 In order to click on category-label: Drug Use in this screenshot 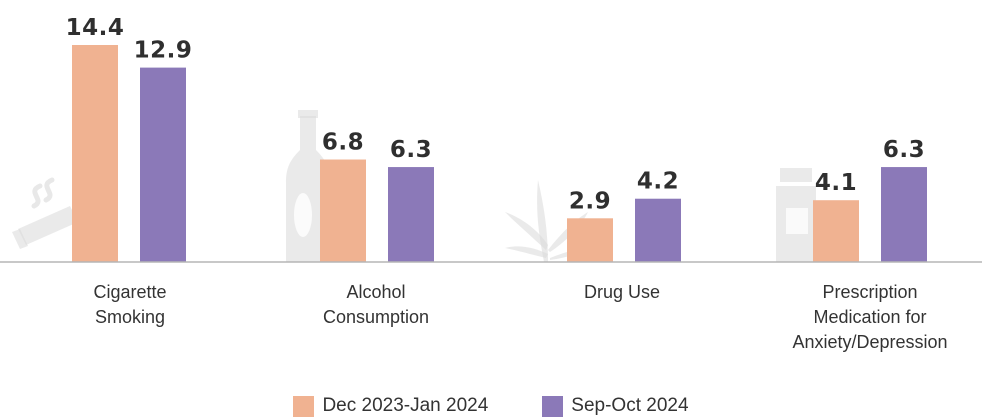, I will do `click(622, 292)`.